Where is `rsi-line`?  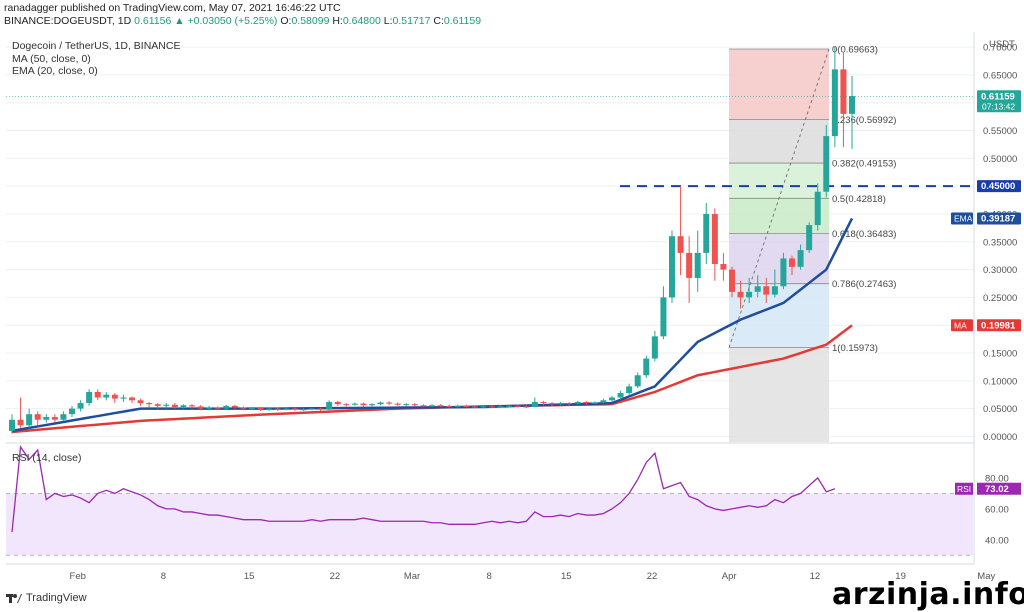
rsi-line is located at coordinates (423, 489).